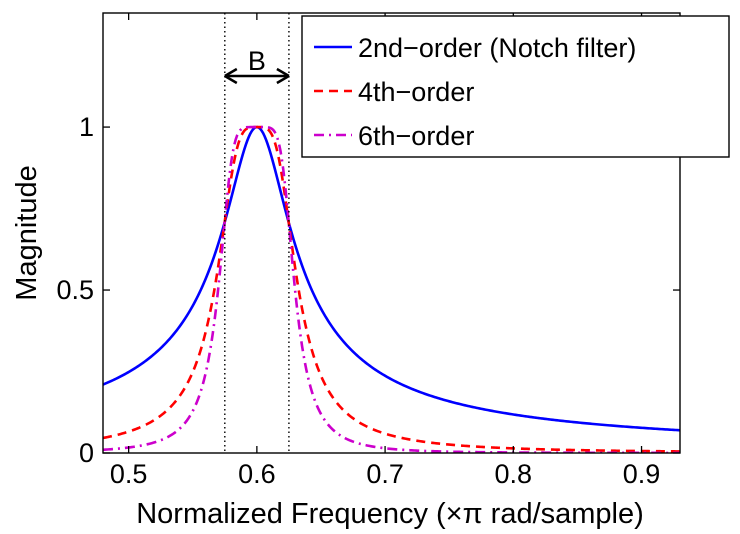 This screenshot has width=740, height=534. I want to click on bandwidth-arrow-head-left, so click(231, 76).